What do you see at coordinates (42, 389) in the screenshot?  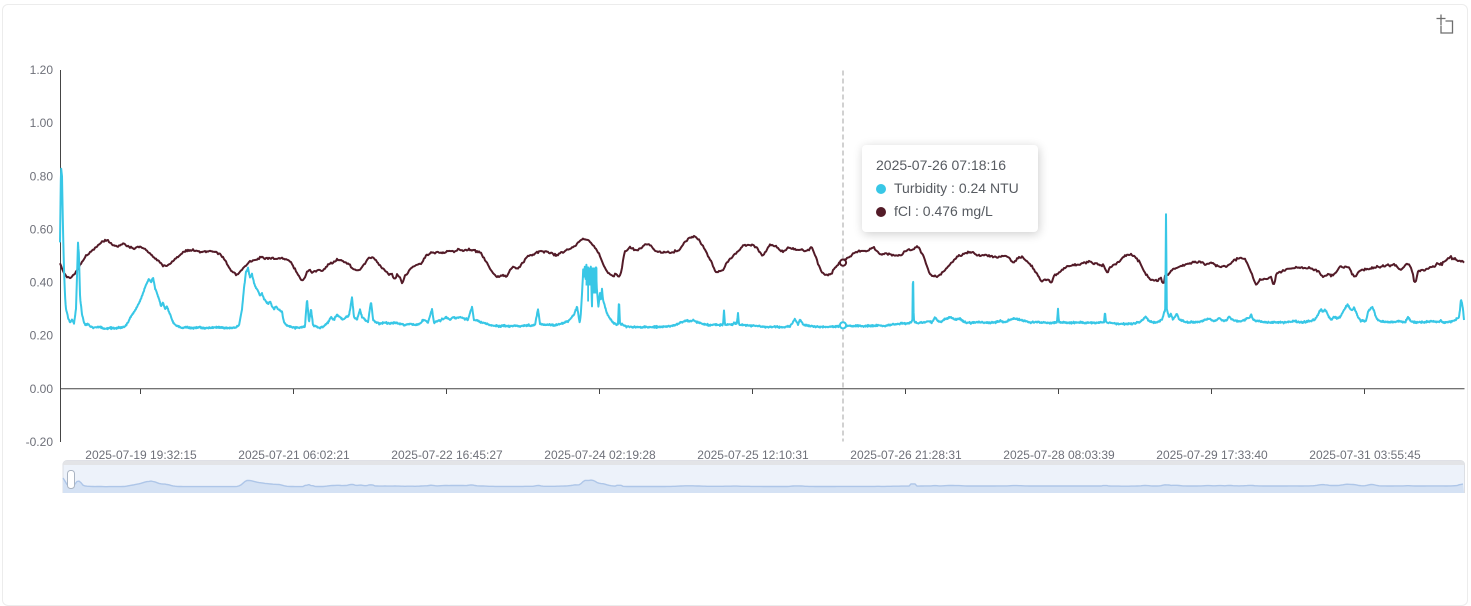 I see `svg-text: 0.00` at bounding box center [42, 389].